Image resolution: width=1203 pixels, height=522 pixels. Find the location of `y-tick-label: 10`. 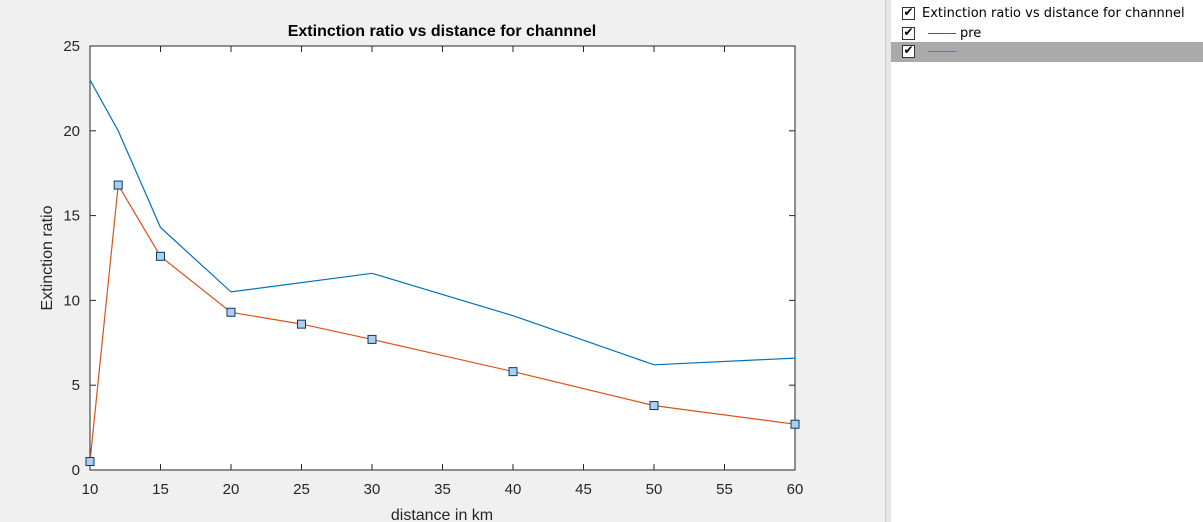

y-tick-label: 10 is located at coordinates (71, 300).